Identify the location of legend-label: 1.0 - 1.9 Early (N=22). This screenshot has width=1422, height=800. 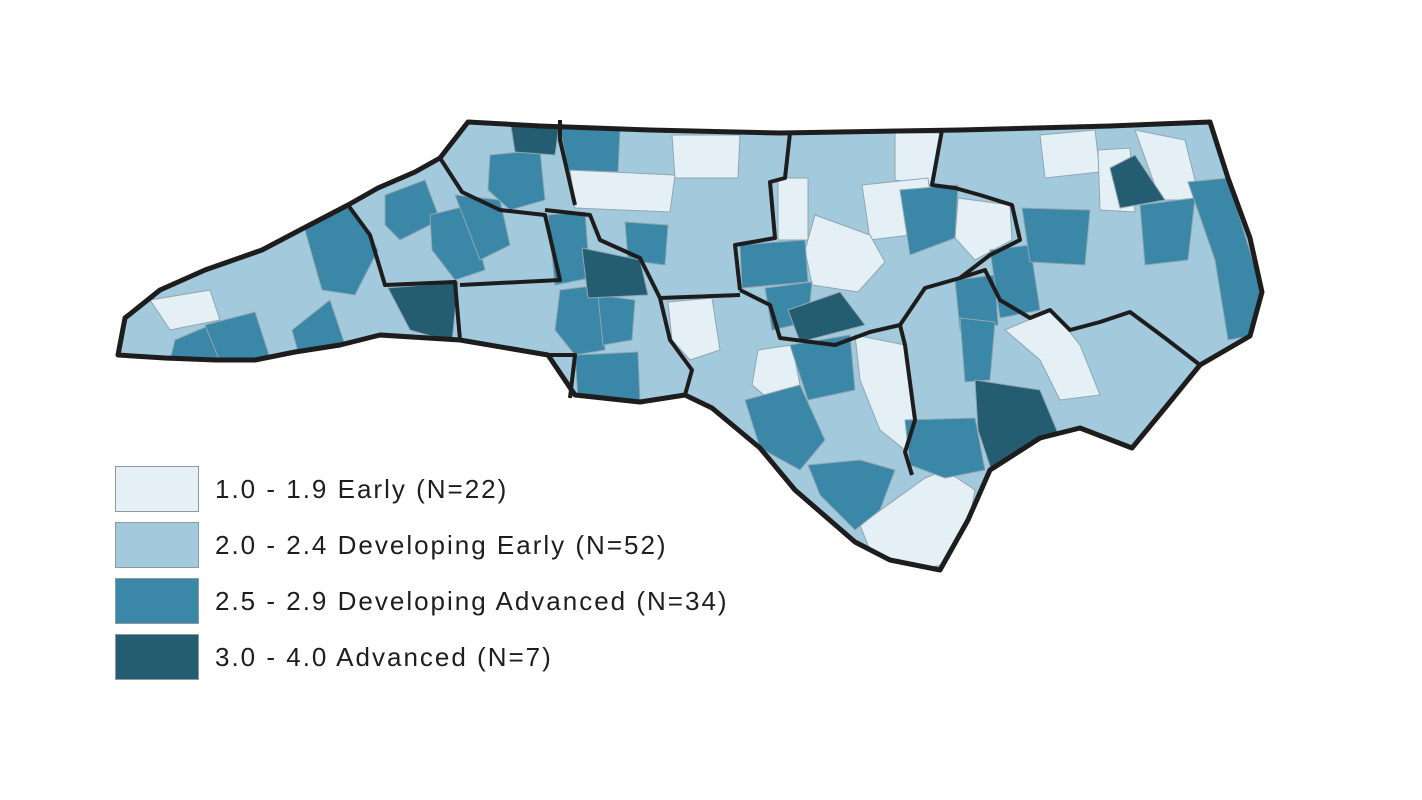
(362, 489).